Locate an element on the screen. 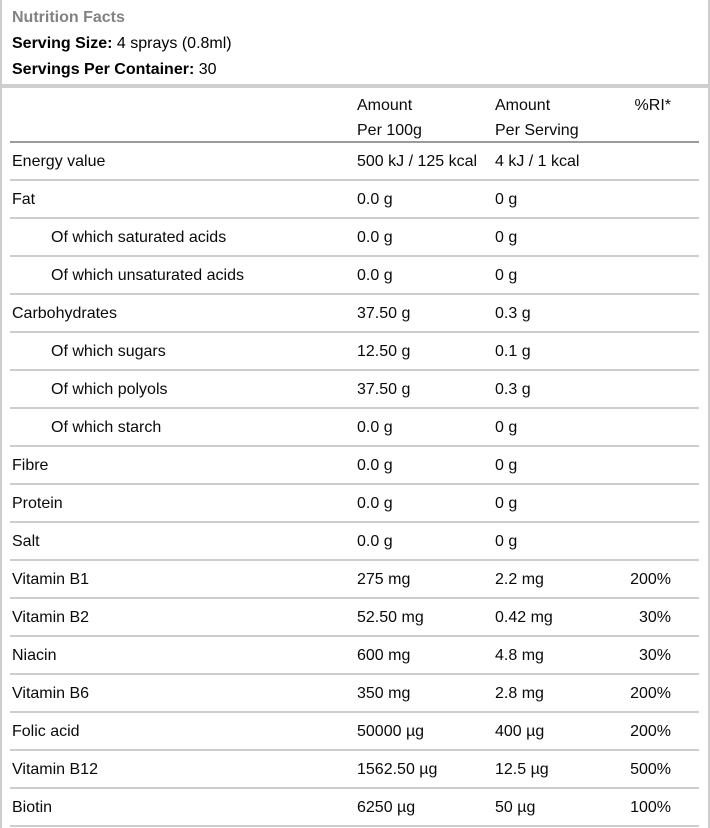 This screenshot has width=710, height=828. servings-per-container-value: 30 is located at coordinates (205, 69).